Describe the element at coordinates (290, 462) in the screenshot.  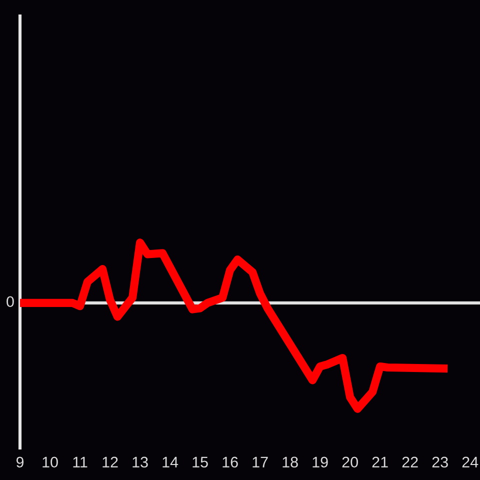
I see `x-tick-label: 18` at that location.